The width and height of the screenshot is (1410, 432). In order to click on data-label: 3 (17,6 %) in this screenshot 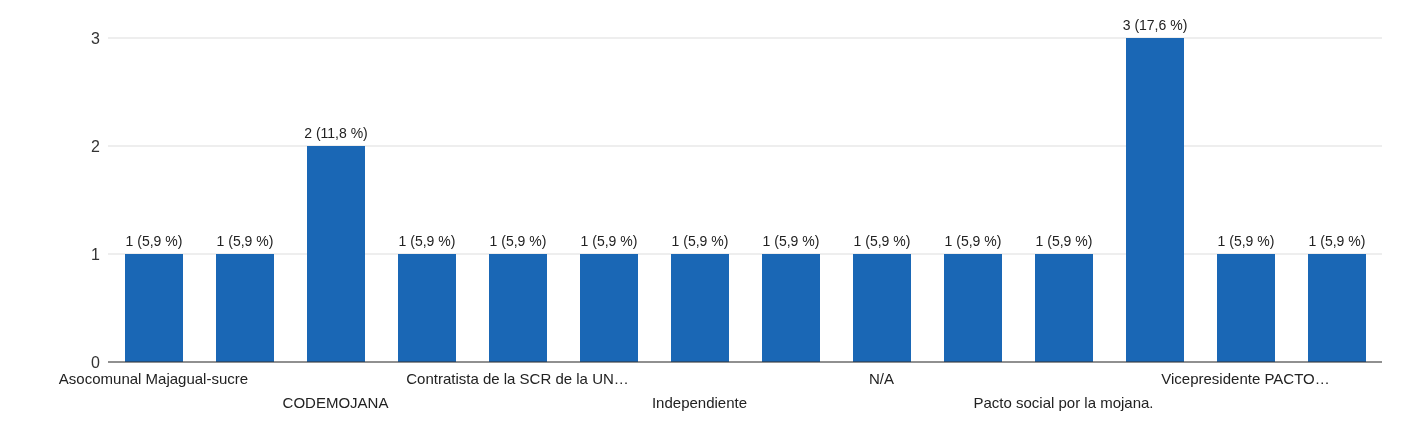, I will do `click(1155, 25)`.